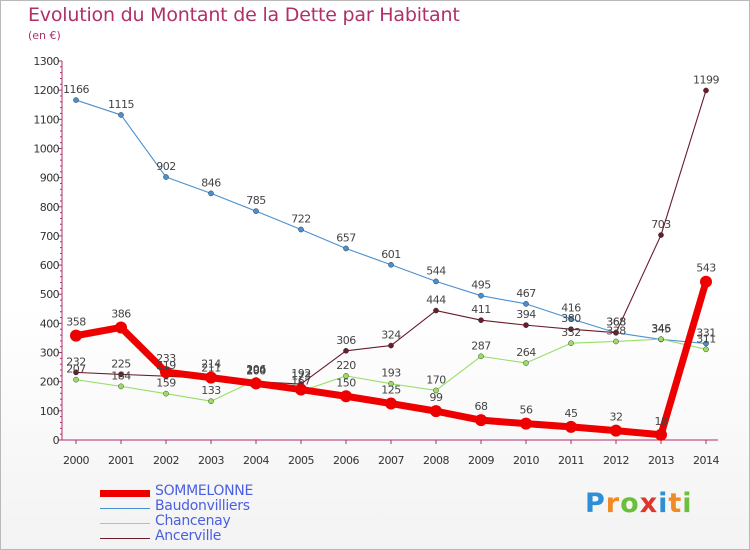  Describe the element at coordinates (211, 460) in the screenshot. I see `x-tick-label: 2003` at that location.